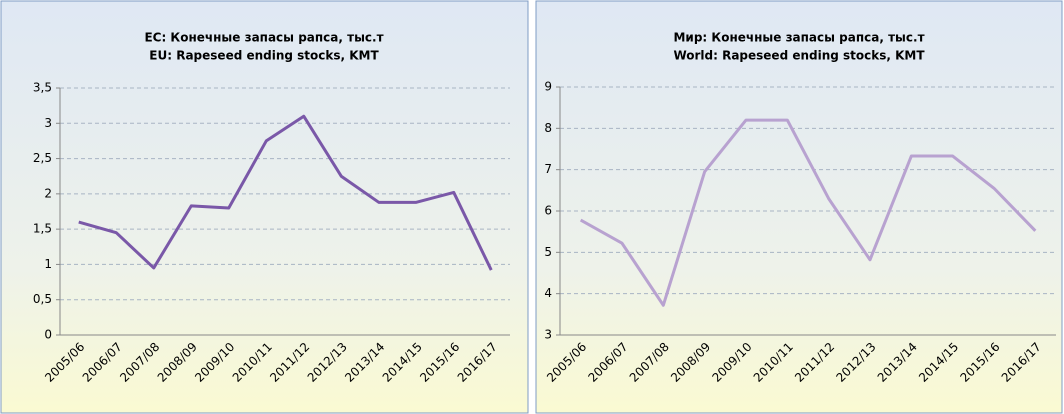  Describe the element at coordinates (42, 158) in the screenshot. I see `y-tick-label: 2,5` at that location.